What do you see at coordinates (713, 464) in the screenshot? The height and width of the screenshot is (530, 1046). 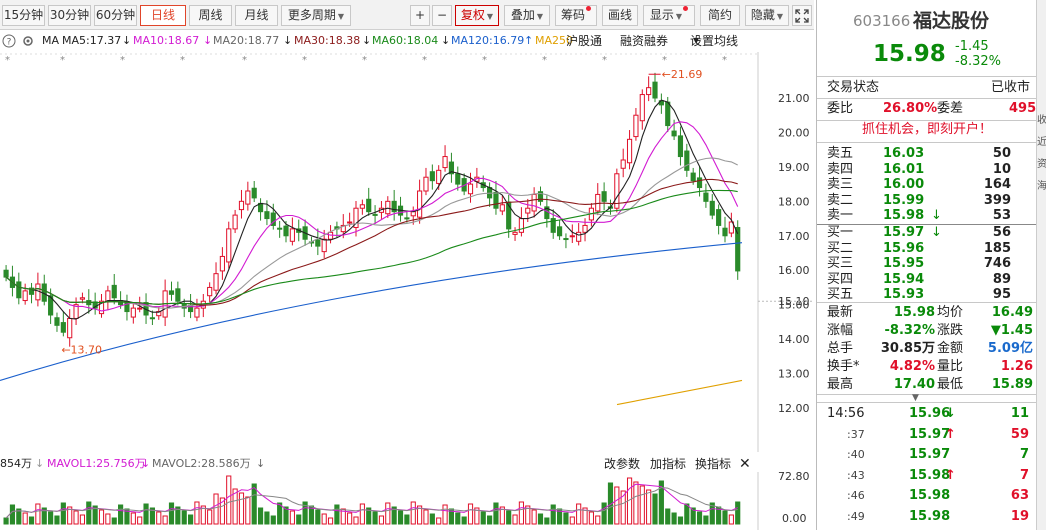 I see `change-indicator-button: 换指标` at bounding box center [713, 464].